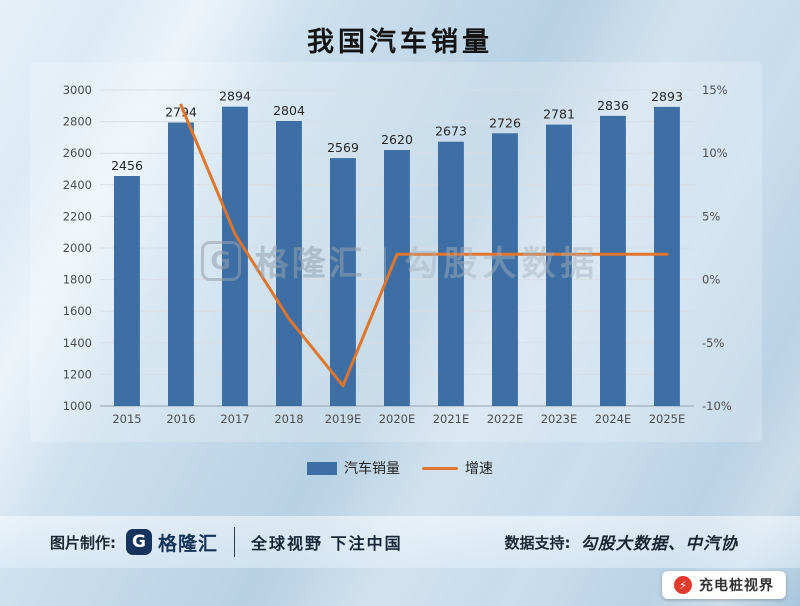  I want to click on svg-text: -5%, so click(713, 343).